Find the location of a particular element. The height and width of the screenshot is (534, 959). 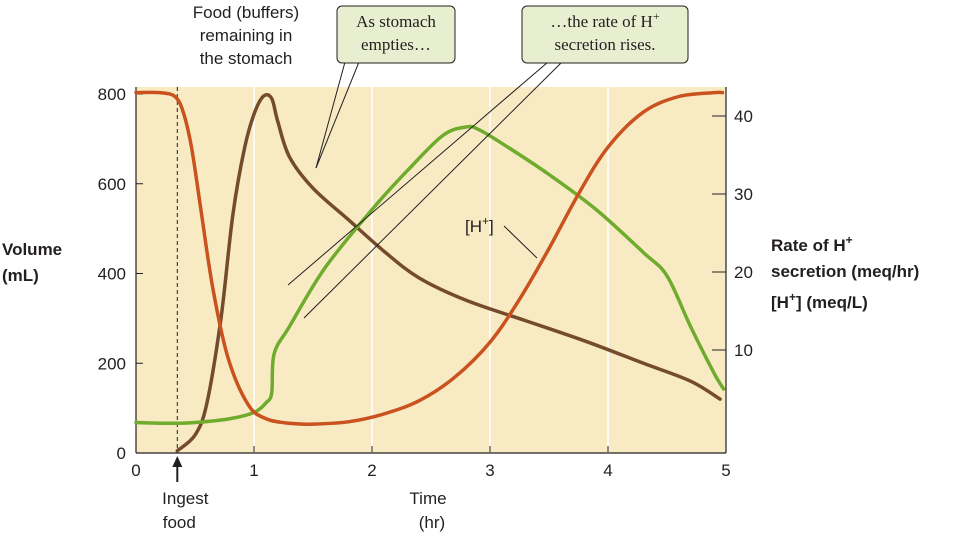

callout1-line1: As stomach is located at coordinates (396, 21).